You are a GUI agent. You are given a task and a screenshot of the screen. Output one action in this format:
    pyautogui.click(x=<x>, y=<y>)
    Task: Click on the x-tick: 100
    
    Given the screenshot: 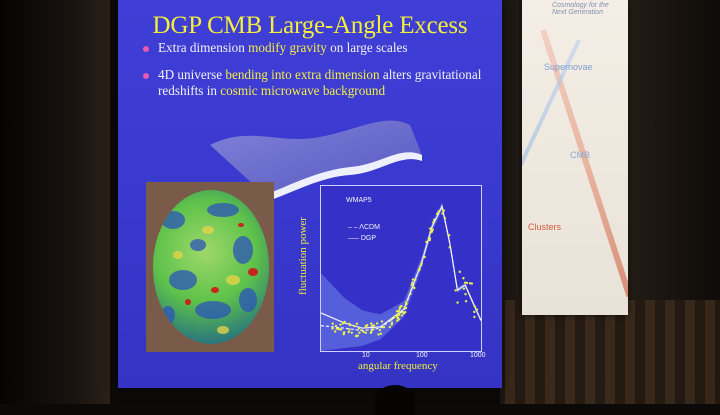 What is the action you would take?
    pyautogui.click(x=422, y=355)
    